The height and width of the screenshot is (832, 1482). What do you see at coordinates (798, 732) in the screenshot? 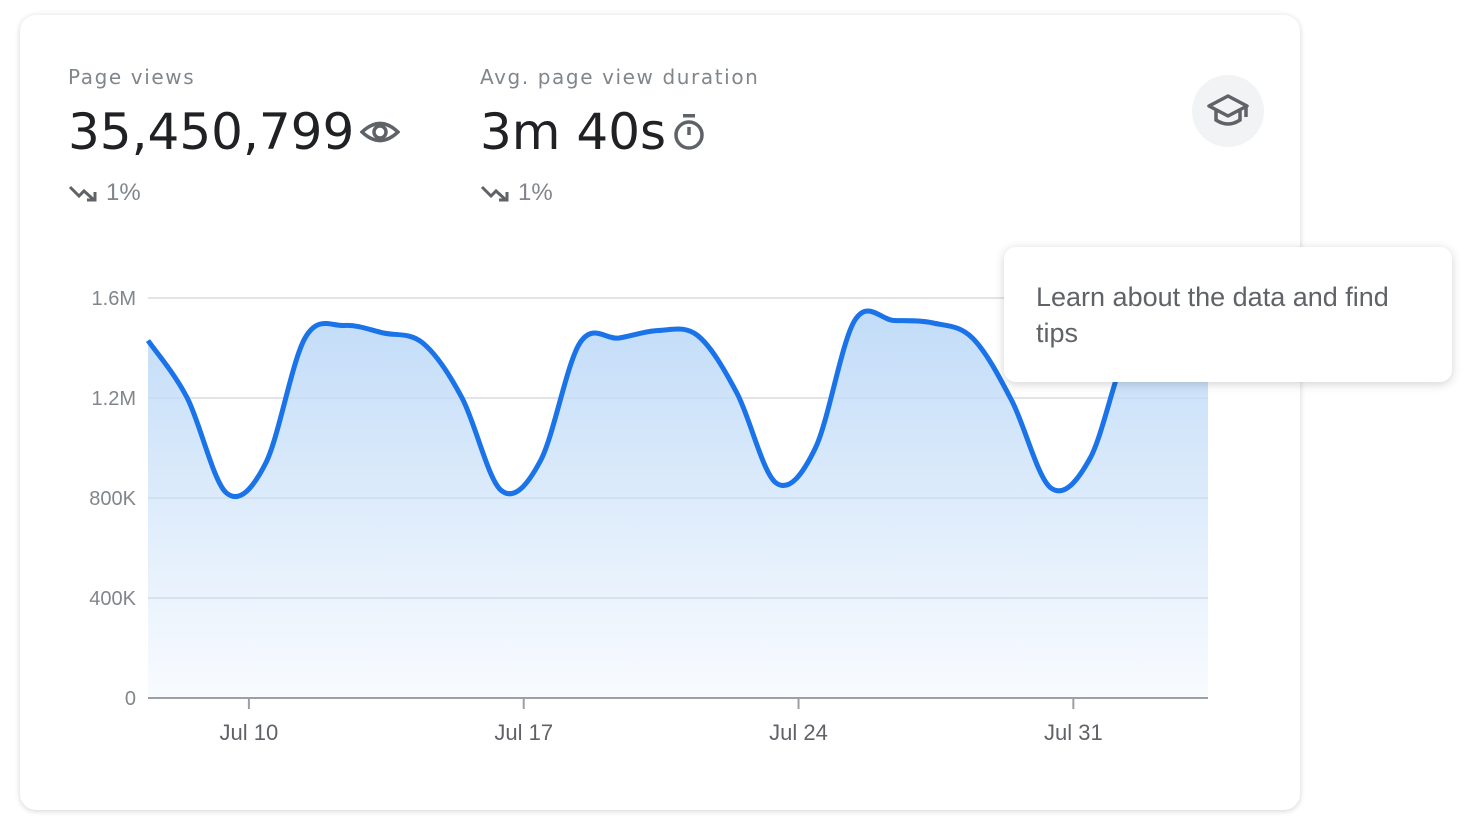
I see `x-tick-label: Jul 24` at bounding box center [798, 732].